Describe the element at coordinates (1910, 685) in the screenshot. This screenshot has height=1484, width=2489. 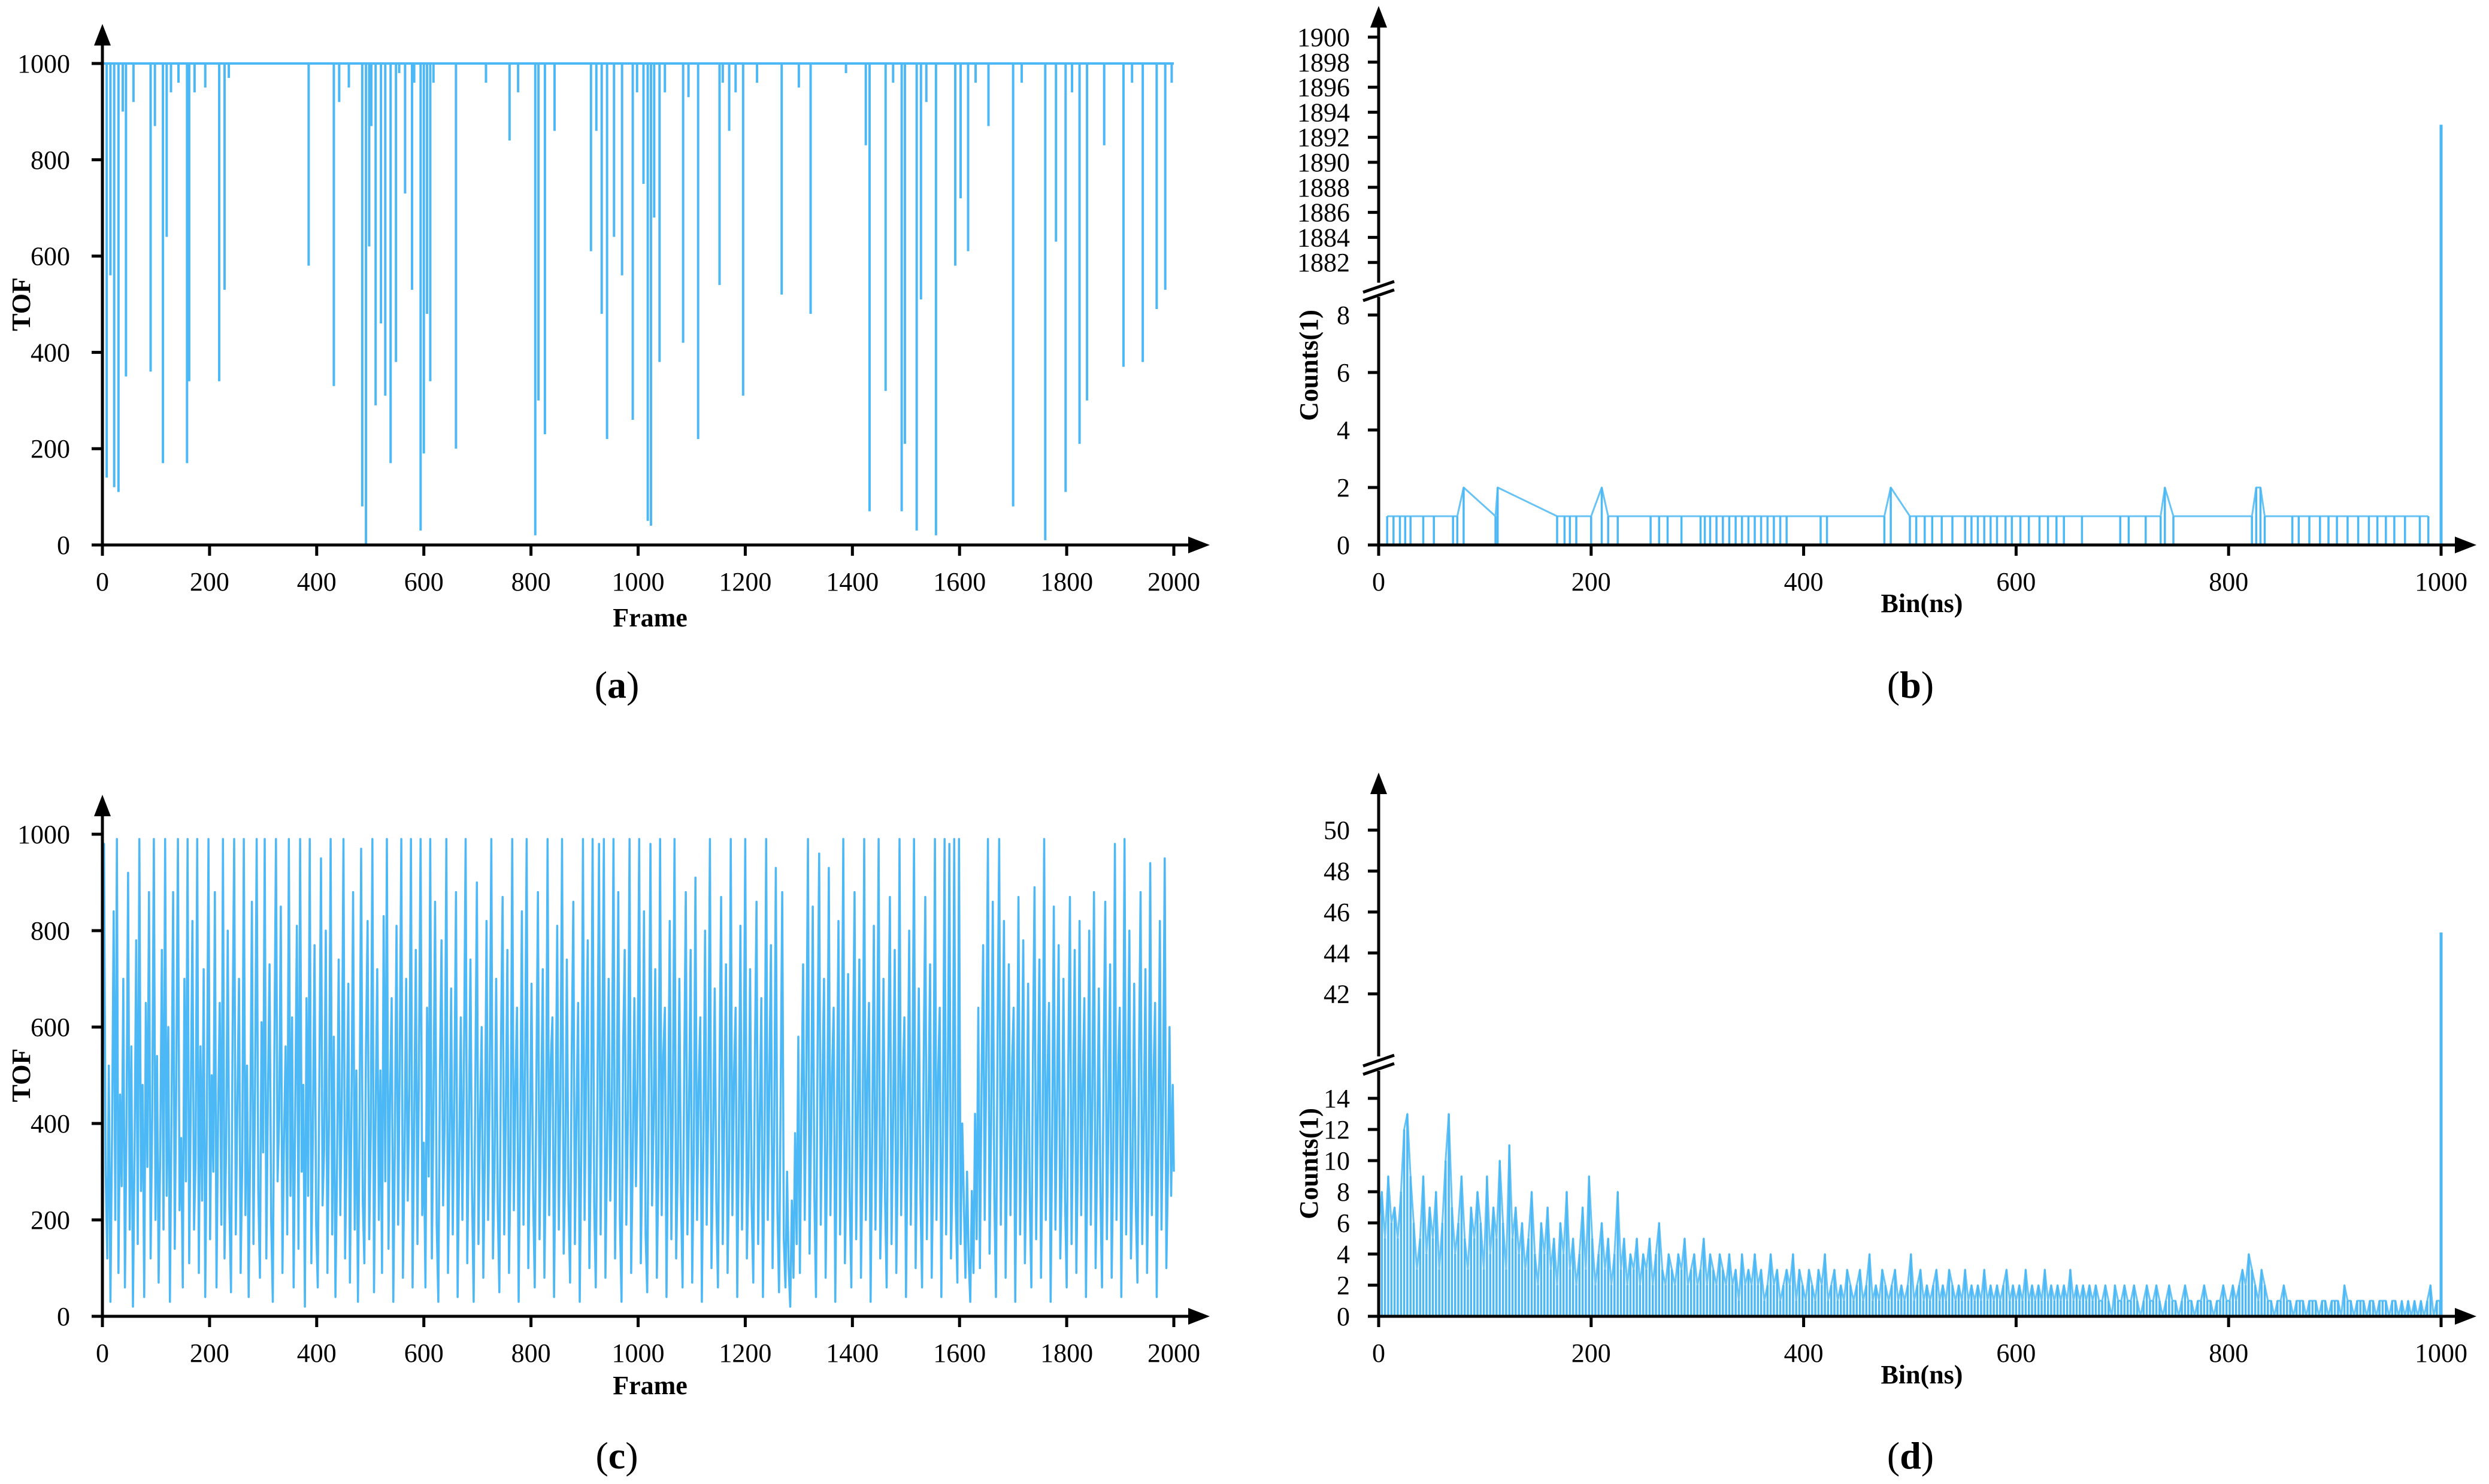
I see `panel-caption: (b)` at that location.